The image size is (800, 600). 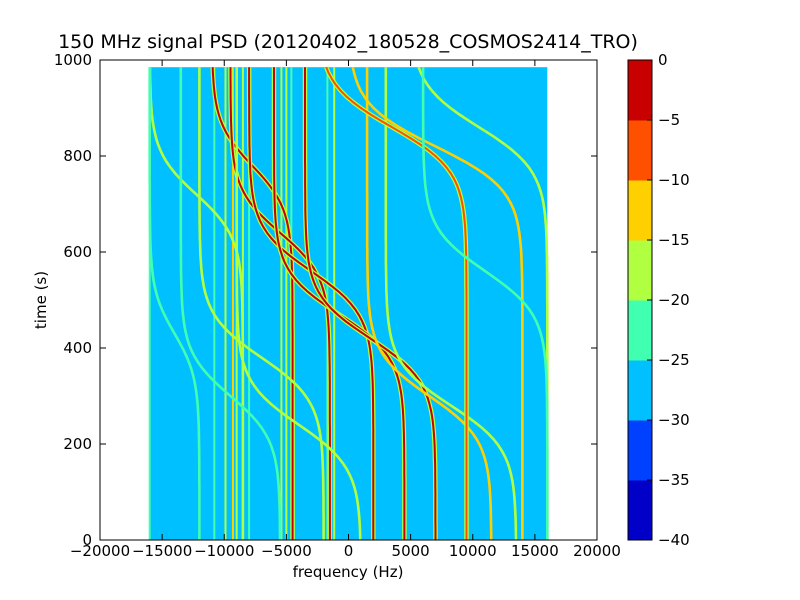 What do you see at coordinates (674, 420) in the screenshot?
I see `colorbar-tick-label: −30` at bounding box center [674, 420].